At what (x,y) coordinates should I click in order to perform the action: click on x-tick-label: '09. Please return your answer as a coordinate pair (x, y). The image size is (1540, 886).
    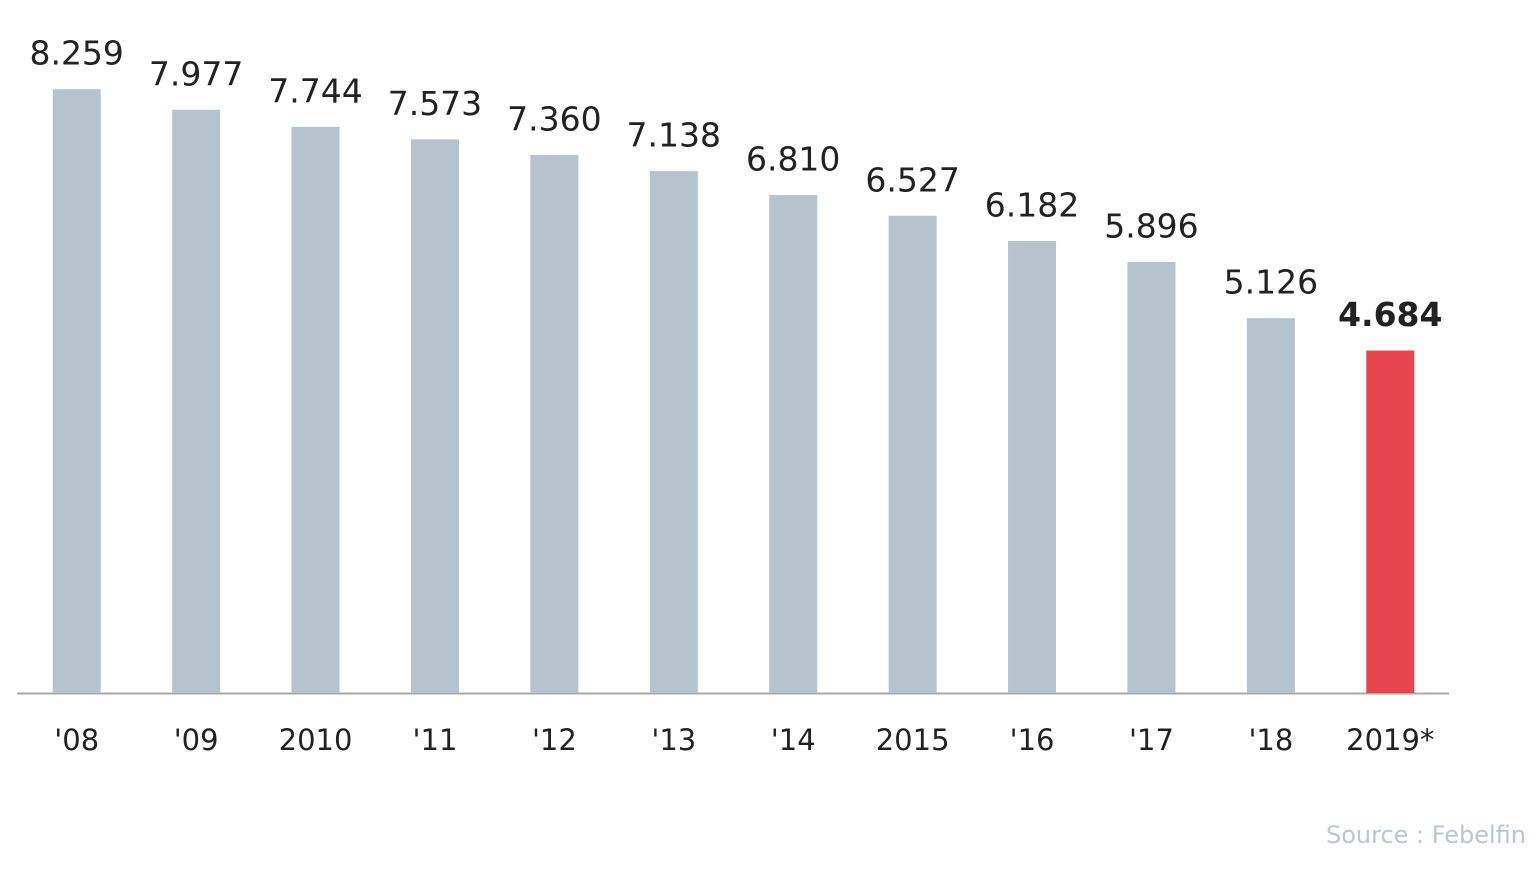
    Looking at the image, I should click on (196, 740).